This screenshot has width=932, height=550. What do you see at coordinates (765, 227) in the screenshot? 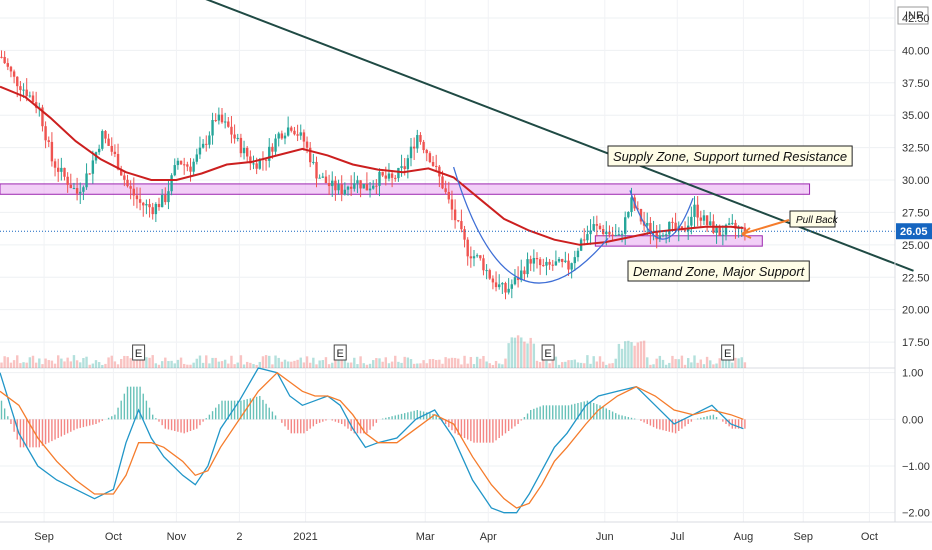
I see `pullback-arrow` at bounding box center [765, 227].